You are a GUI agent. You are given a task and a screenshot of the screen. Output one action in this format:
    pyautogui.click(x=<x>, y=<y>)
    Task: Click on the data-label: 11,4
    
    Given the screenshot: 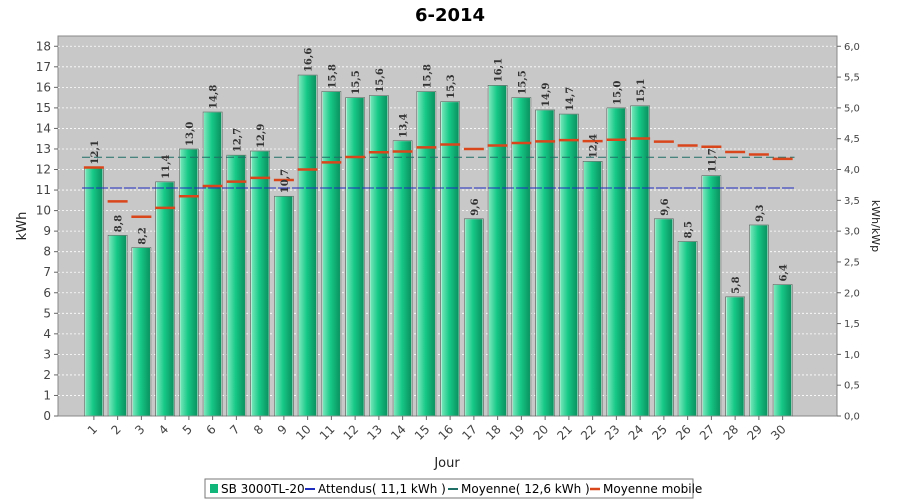 What is the action you would take?
    pyautogui.click(x=166, y=166)
    